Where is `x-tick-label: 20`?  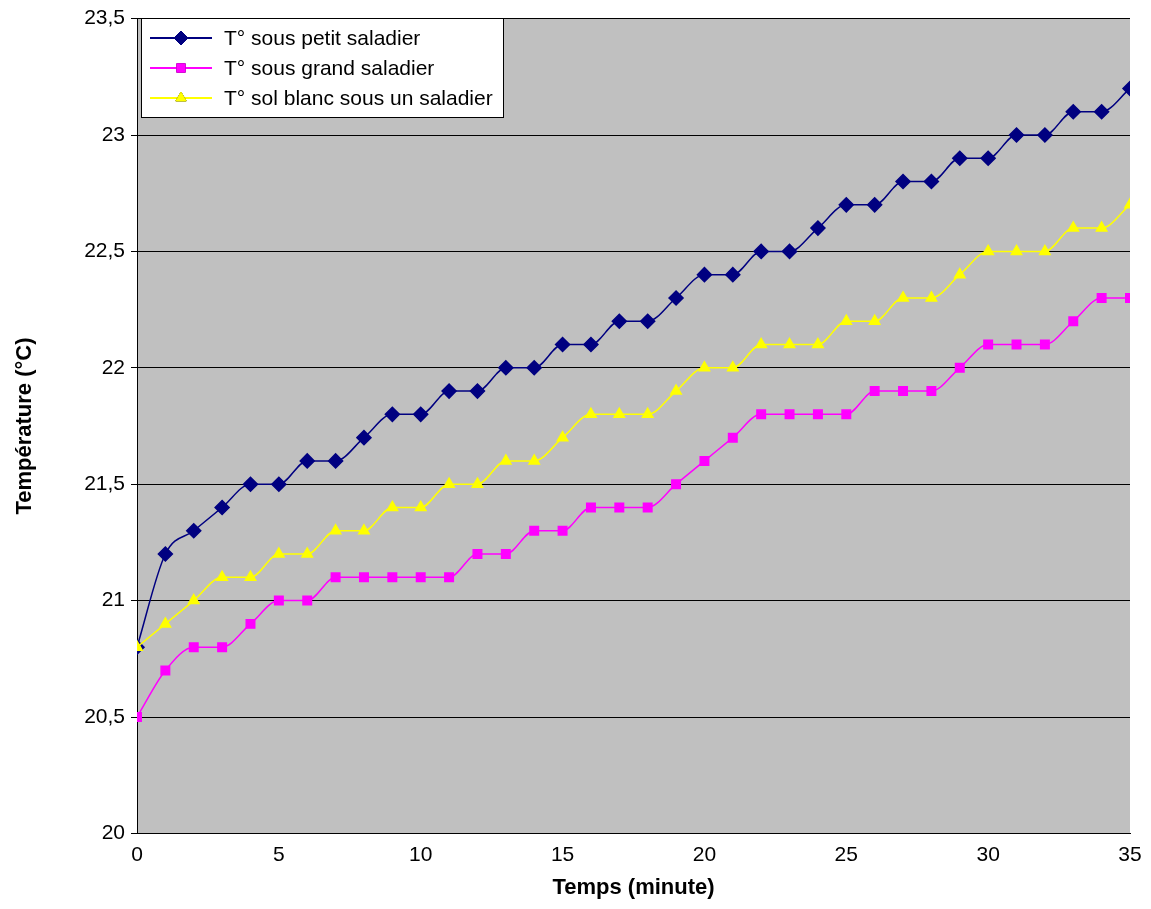
x-tick-label: 20 is located at coordinates (704, 853).